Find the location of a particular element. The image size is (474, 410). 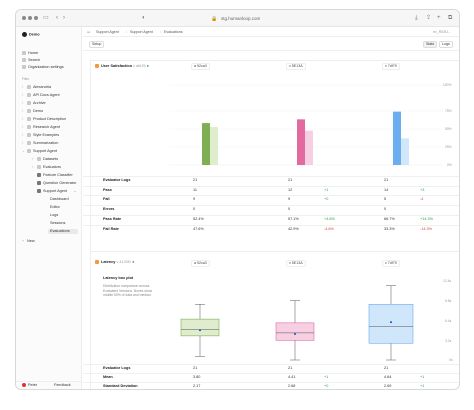

metric-label: Pass Rate is located at coordinates (112, 218).